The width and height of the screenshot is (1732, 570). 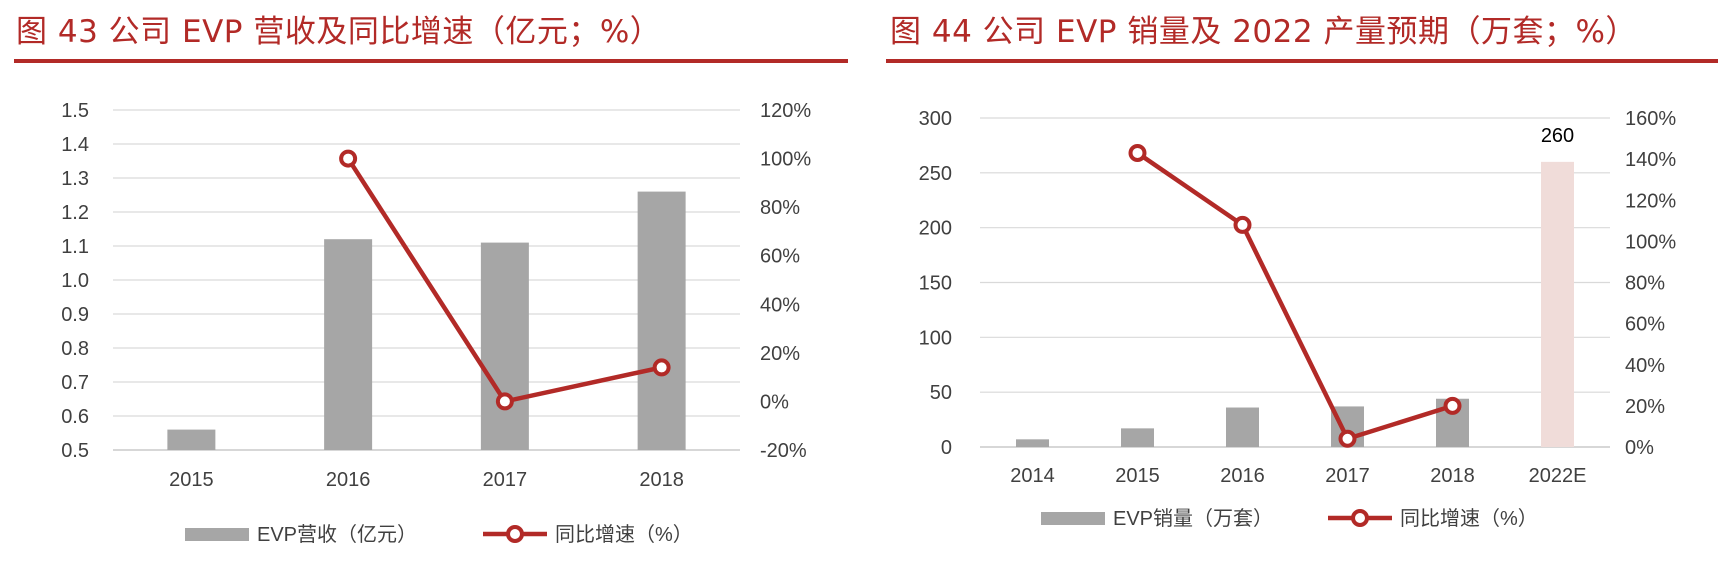 What do you see at coordinates (1650, 119) in the screenshot?
I see `chart-2-right-tick-label: 160%` at bounding box center [1650, 119].